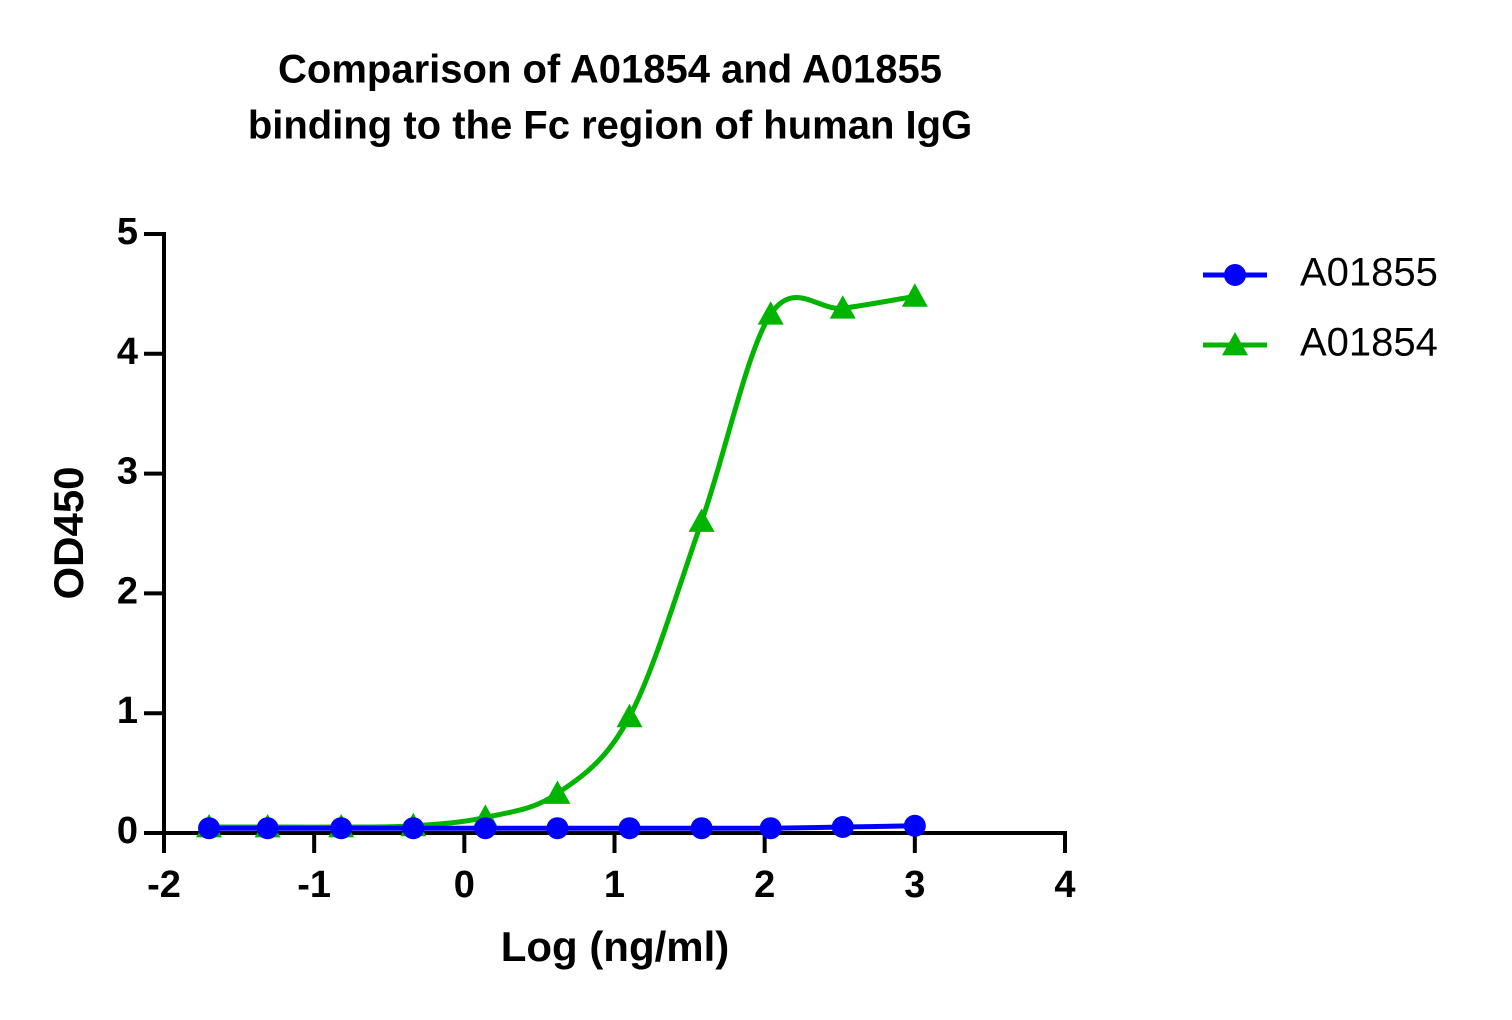 Image resolution: width=1512 pixels, height=1020 pixels. I want to click on x-axis-label: Log (ng/ml), so click(615, 946).